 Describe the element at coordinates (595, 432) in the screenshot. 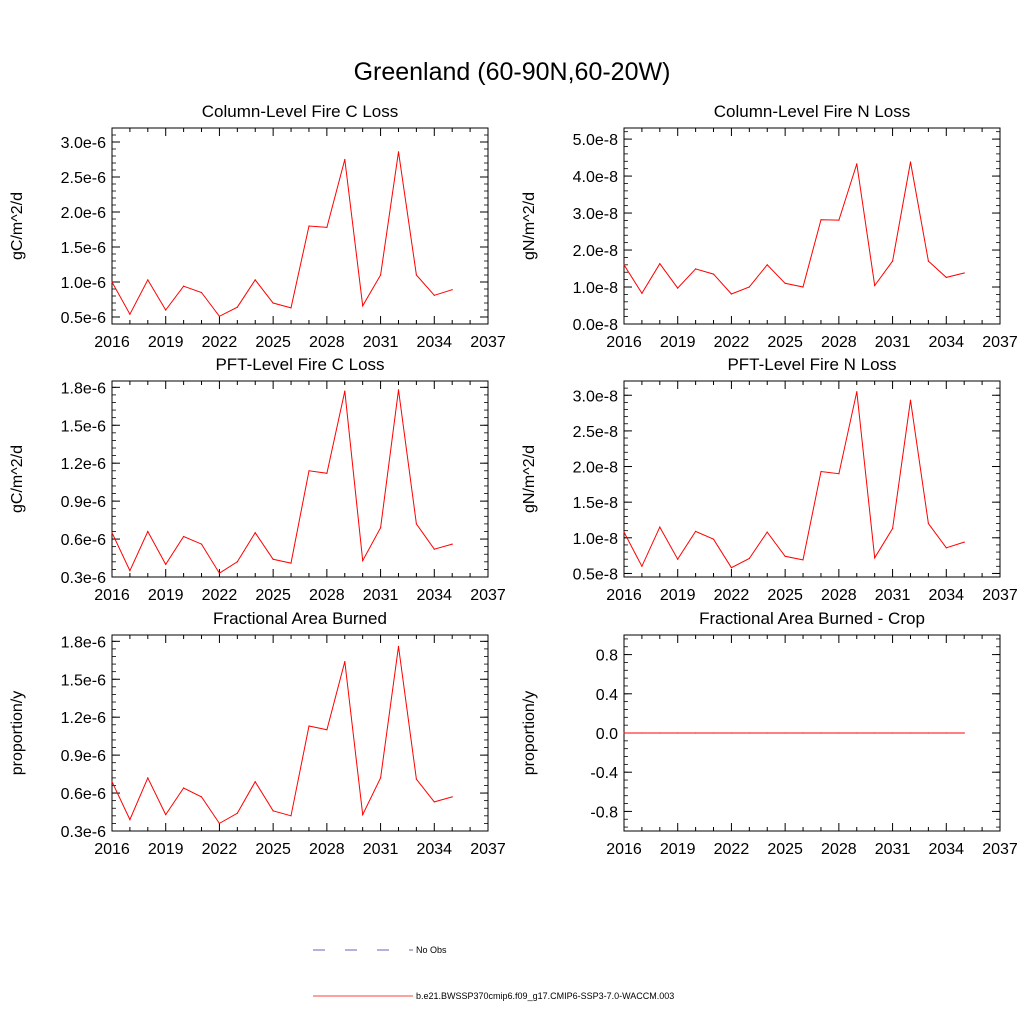

I see `y-tick-label: 2.5e-8` at that location.